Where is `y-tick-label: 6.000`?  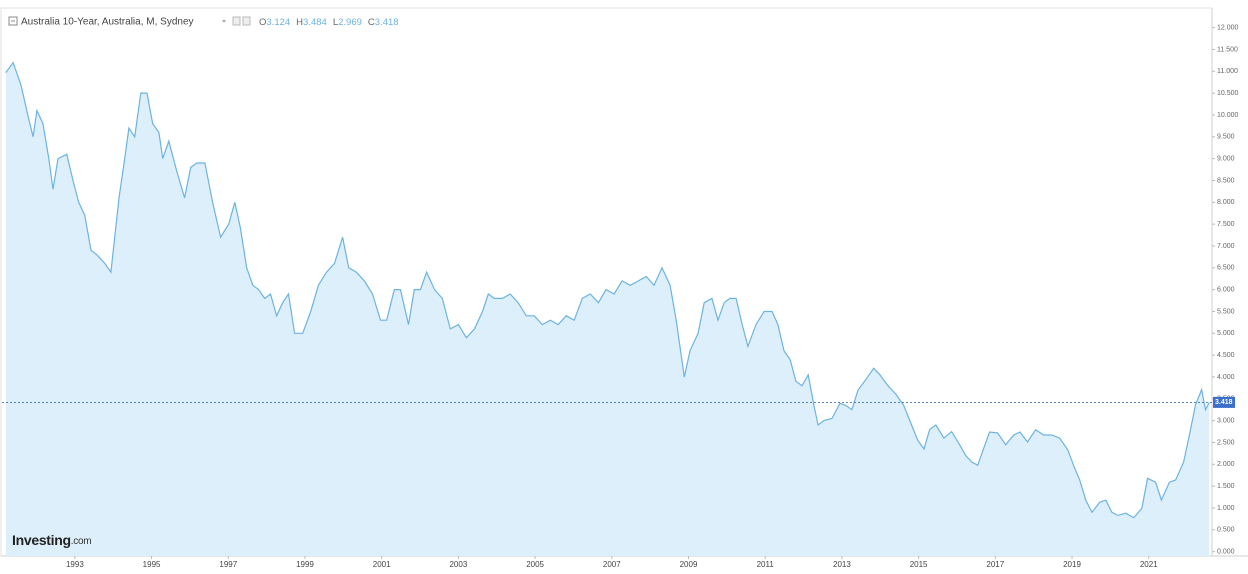 y-tick-label: 6.000 is located at coordinates (1226, 289).